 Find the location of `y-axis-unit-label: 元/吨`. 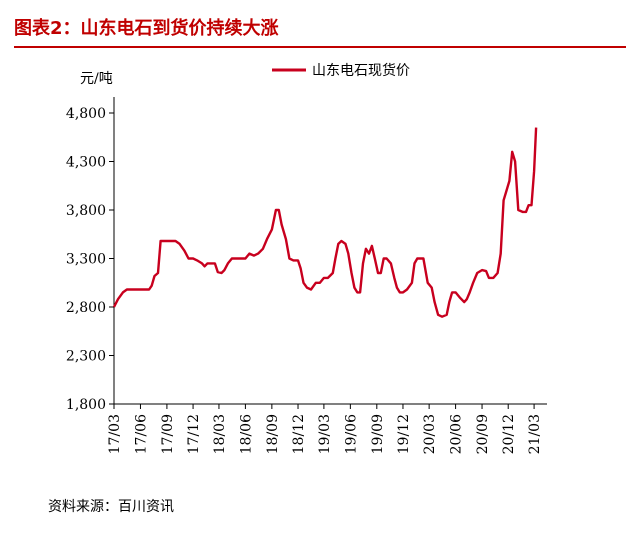

y-axis-unit-label: 元/吨 is located at coordinates (96, 79).